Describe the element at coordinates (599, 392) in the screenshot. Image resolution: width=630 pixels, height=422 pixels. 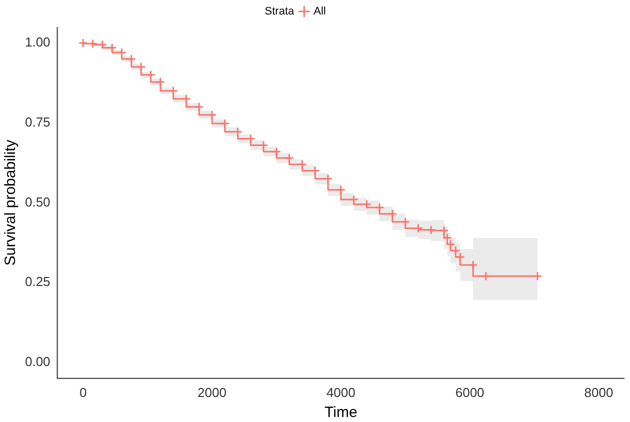
I see `x-tick-label: 8000` at that location.